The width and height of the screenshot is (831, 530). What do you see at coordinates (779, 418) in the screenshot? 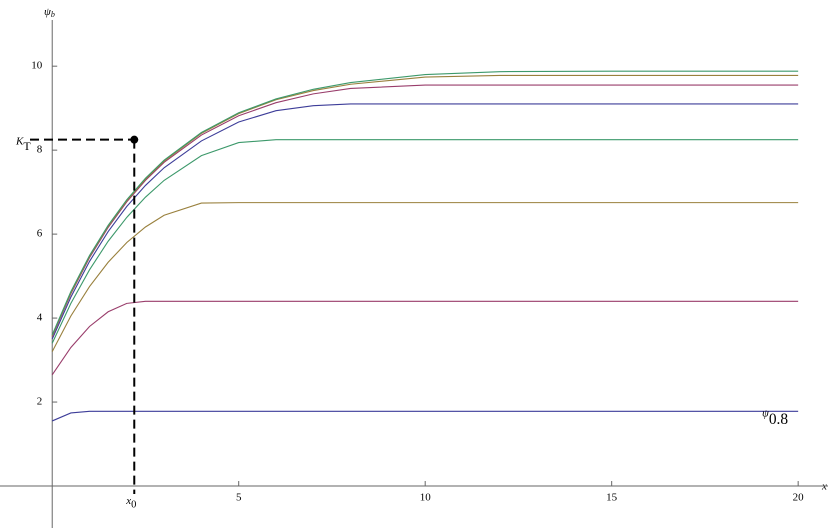
I see `curve-label-sub: 0.8` at bounding box center [779, 418].